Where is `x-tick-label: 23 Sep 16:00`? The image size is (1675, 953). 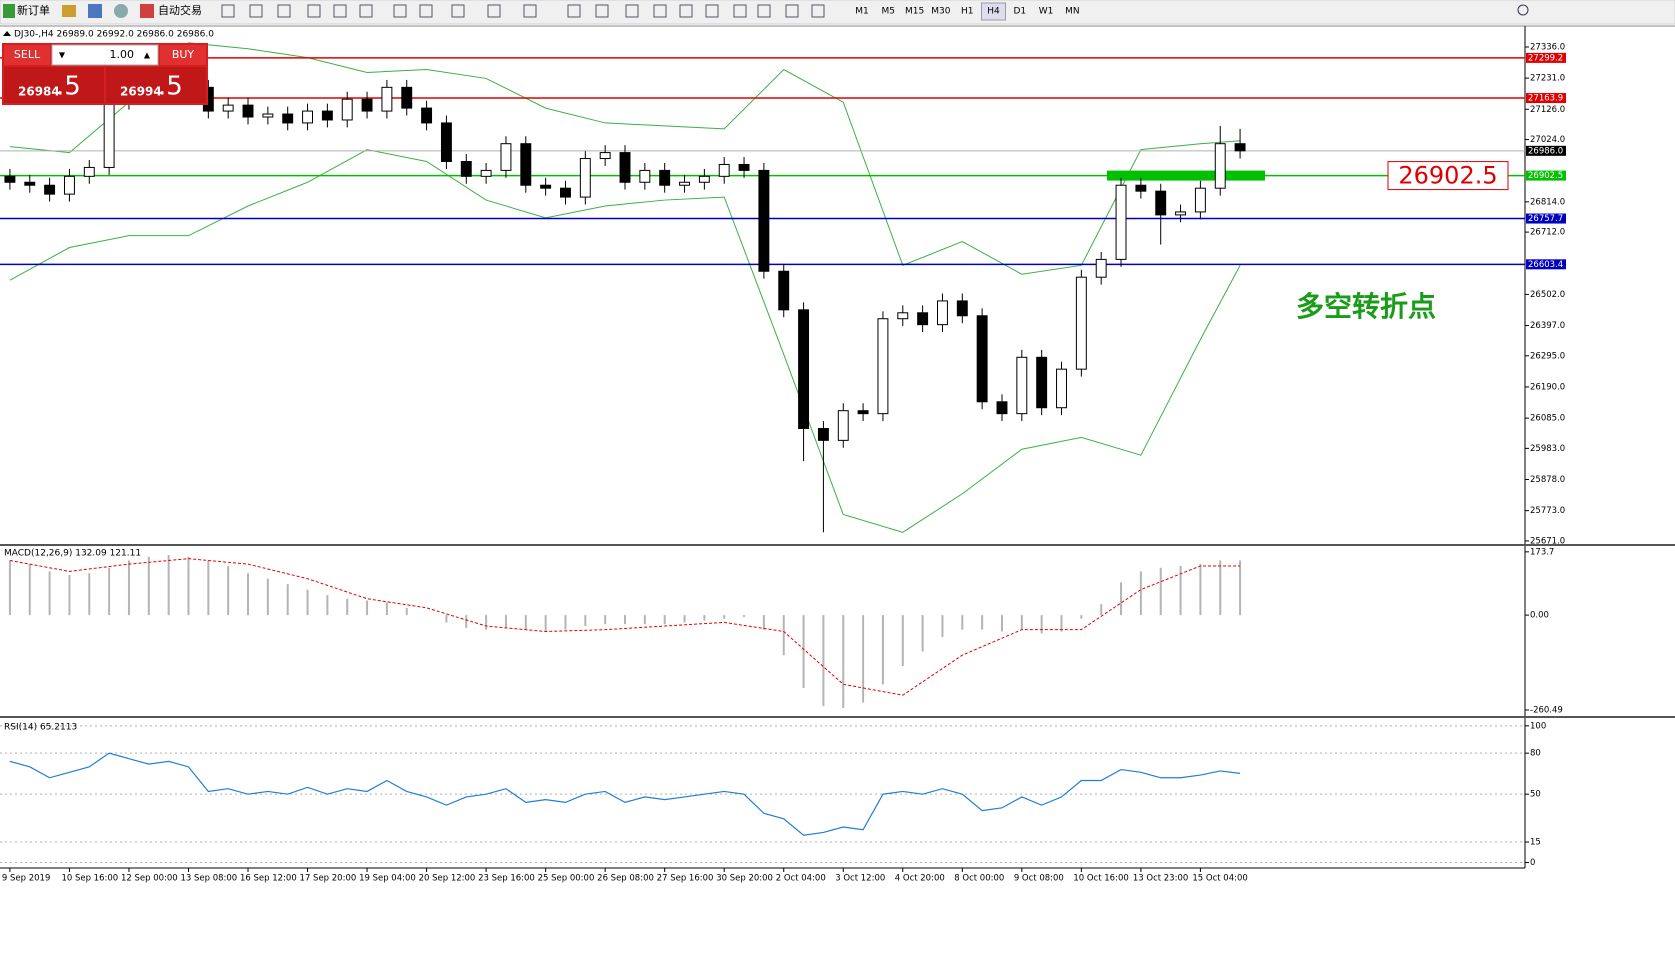
x-tick-label: 23 Sep 16:00 is located at coordinates (506, 879).